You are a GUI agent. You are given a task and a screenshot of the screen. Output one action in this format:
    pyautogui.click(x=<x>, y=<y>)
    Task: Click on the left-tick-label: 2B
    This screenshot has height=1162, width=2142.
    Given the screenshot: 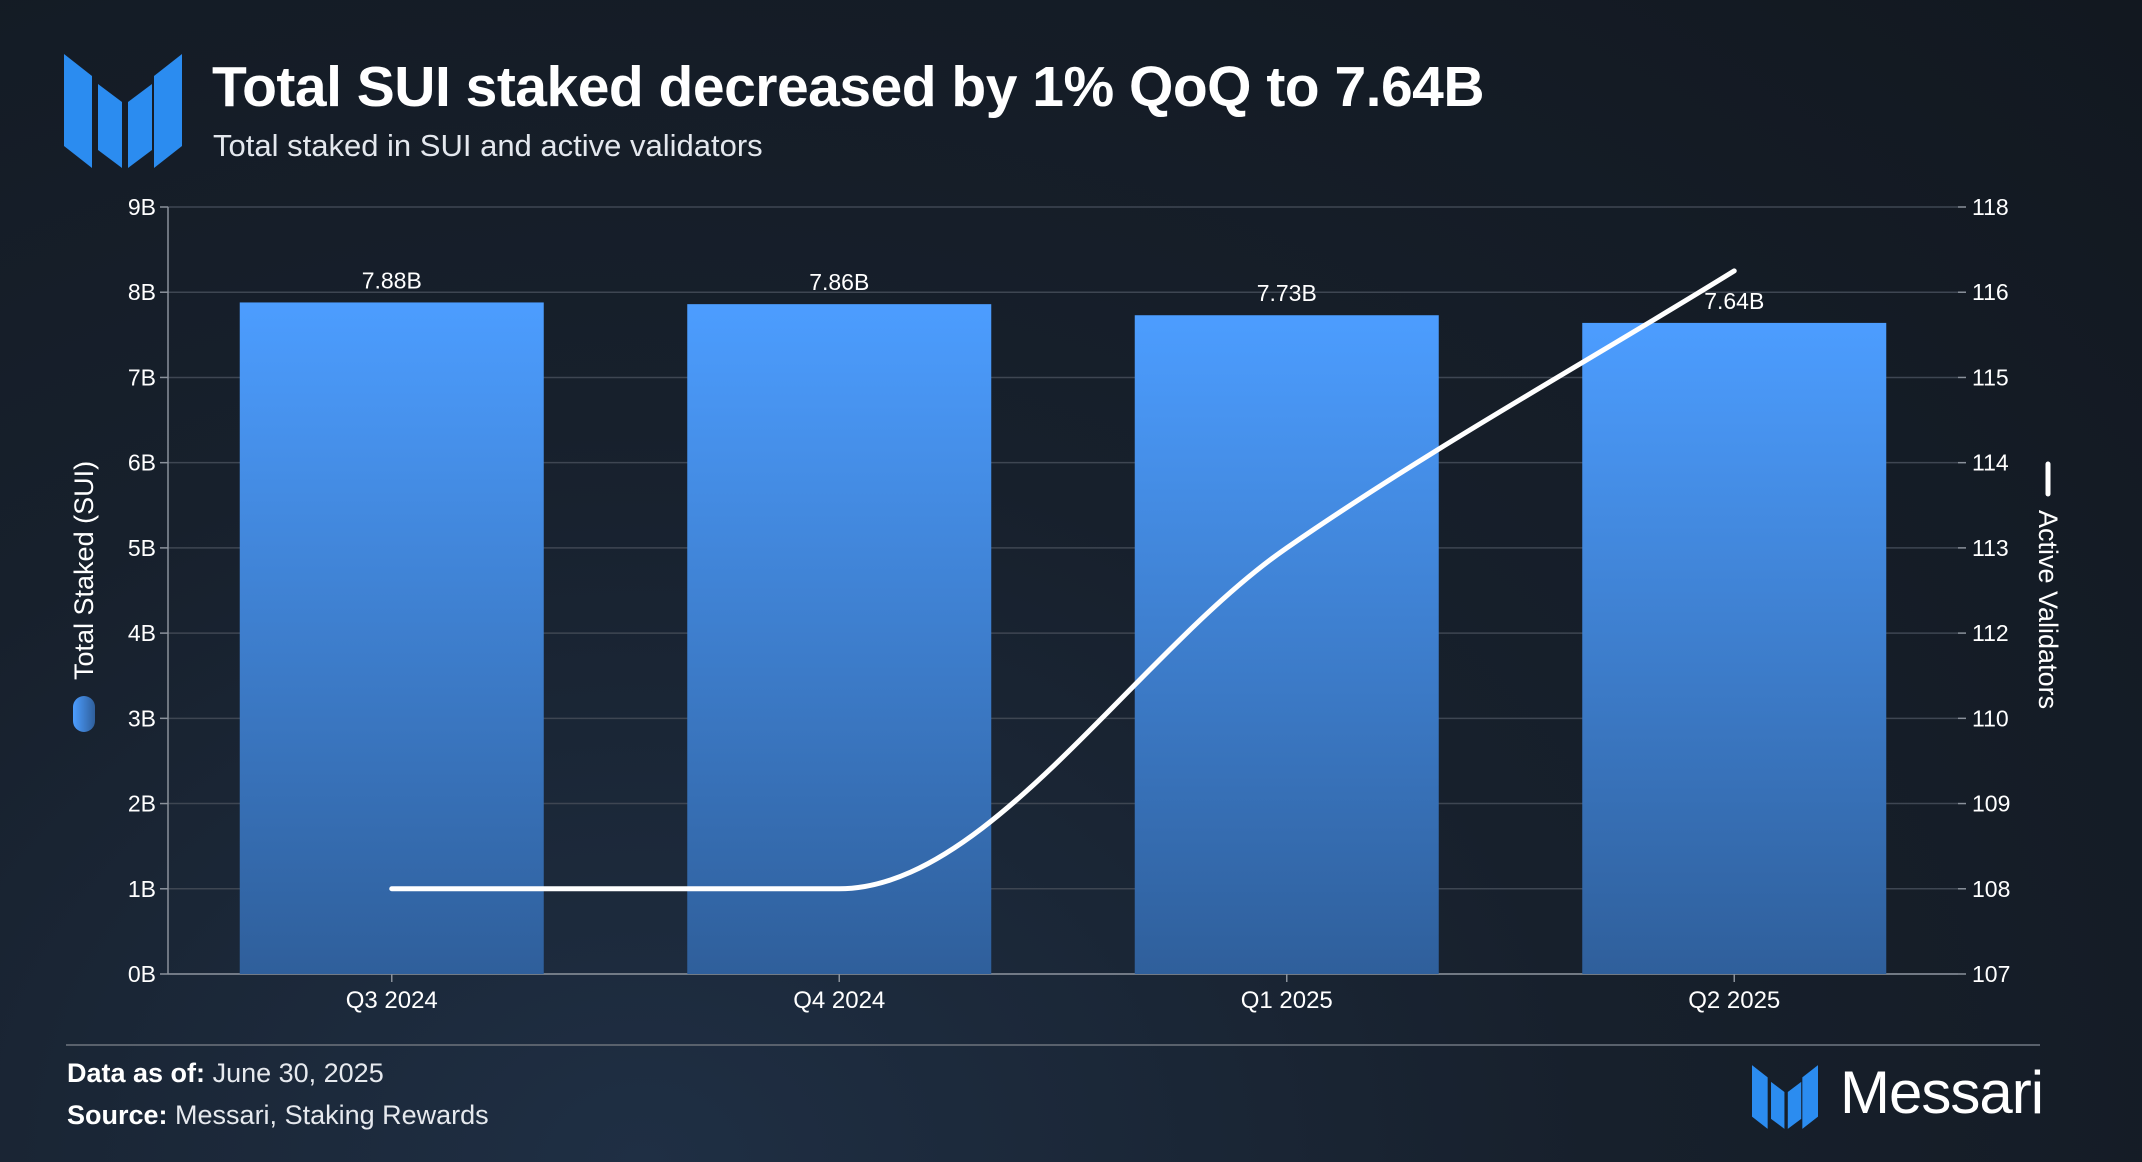 What is the action you would take?
    pyautogui.click(x=142, y=804)
    